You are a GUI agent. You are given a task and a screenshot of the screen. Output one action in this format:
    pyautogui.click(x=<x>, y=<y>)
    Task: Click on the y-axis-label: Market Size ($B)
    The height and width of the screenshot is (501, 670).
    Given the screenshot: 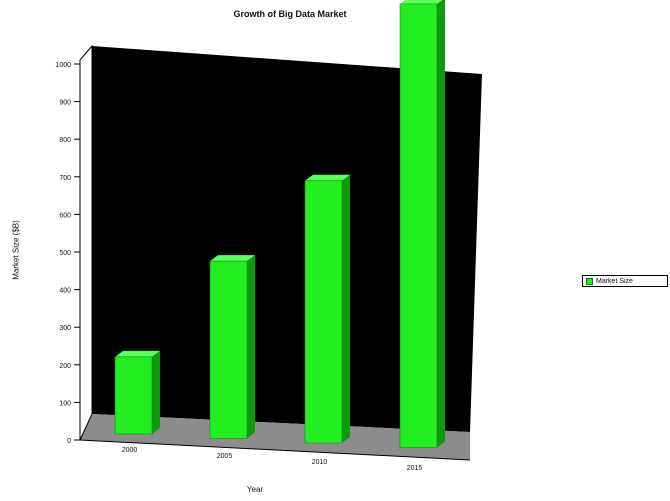 What is the action you would take?
    pyautogui.click(x=16, y=250)
    